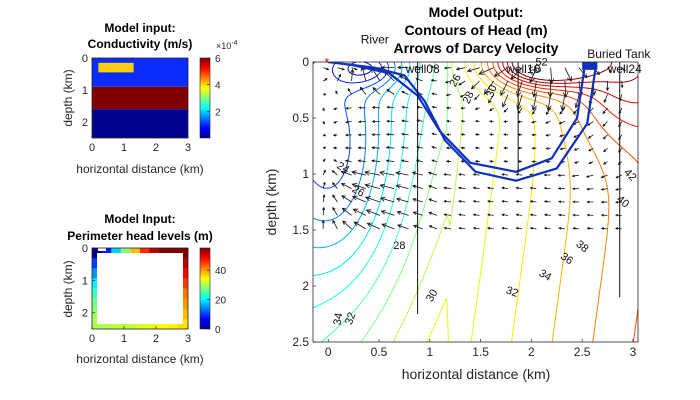 The image size is (700, 400). What do you see at coordinates (94, 253) in the screenshot?
I see `perimeter-left-cell` at bounding box center [94, 253].